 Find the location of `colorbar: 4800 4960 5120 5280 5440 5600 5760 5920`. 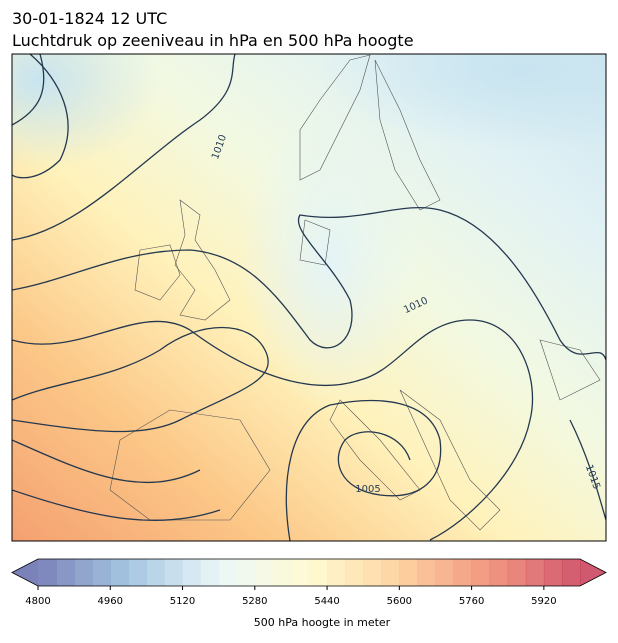

colorbar: 4800 4960 5120 5280 5440 5600 5760 5920 is located at coordinates (309, 582).